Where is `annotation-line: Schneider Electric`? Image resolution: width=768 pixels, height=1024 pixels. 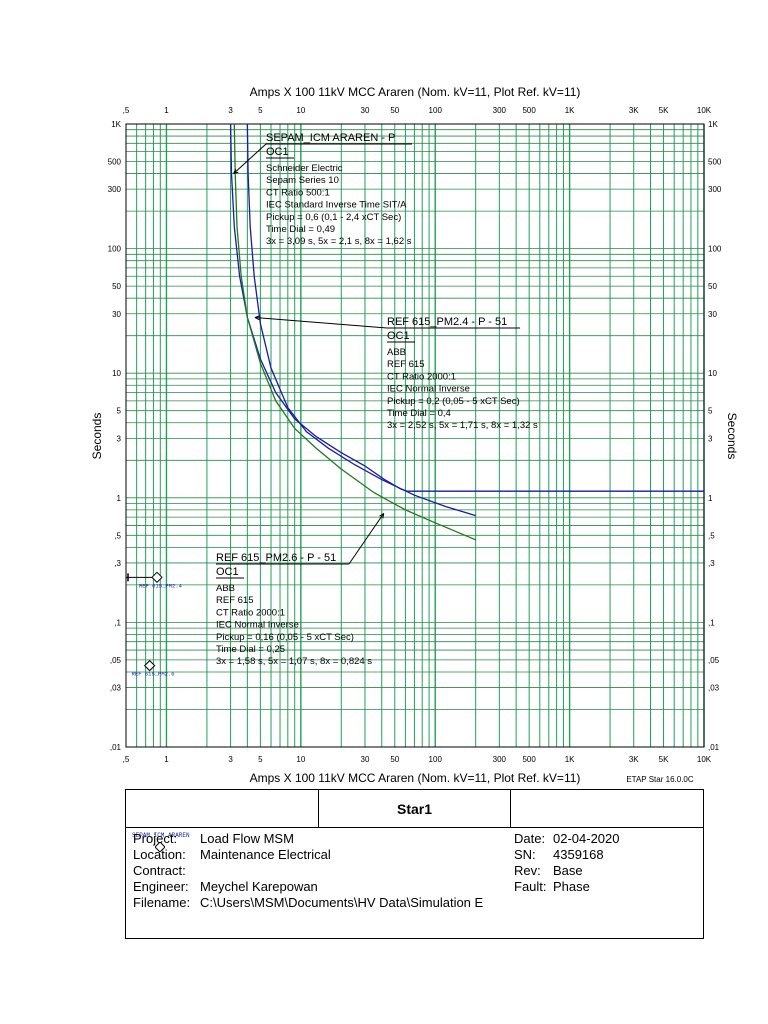
annotation-line: Schneider Electric is located at coordinates (304, 168).